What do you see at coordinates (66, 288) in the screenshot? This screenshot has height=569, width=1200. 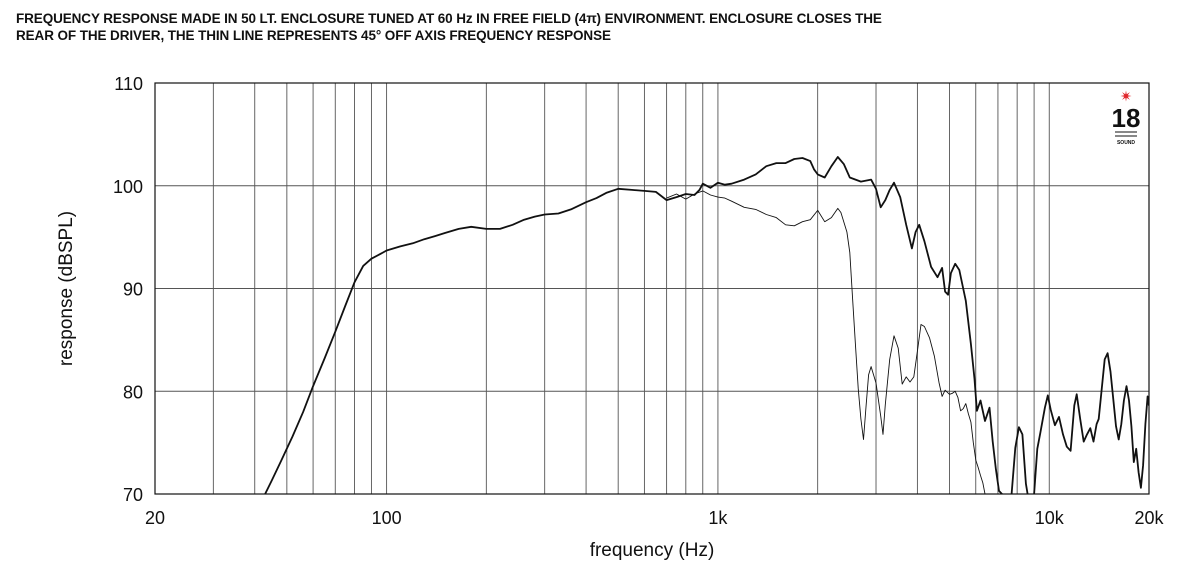 I see `y-axis-label: response (dBSPL)` at bounding box center [66, 288].